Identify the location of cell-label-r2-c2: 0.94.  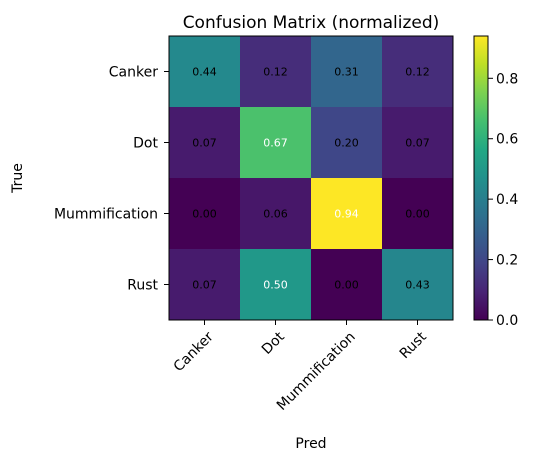
(346, 214).